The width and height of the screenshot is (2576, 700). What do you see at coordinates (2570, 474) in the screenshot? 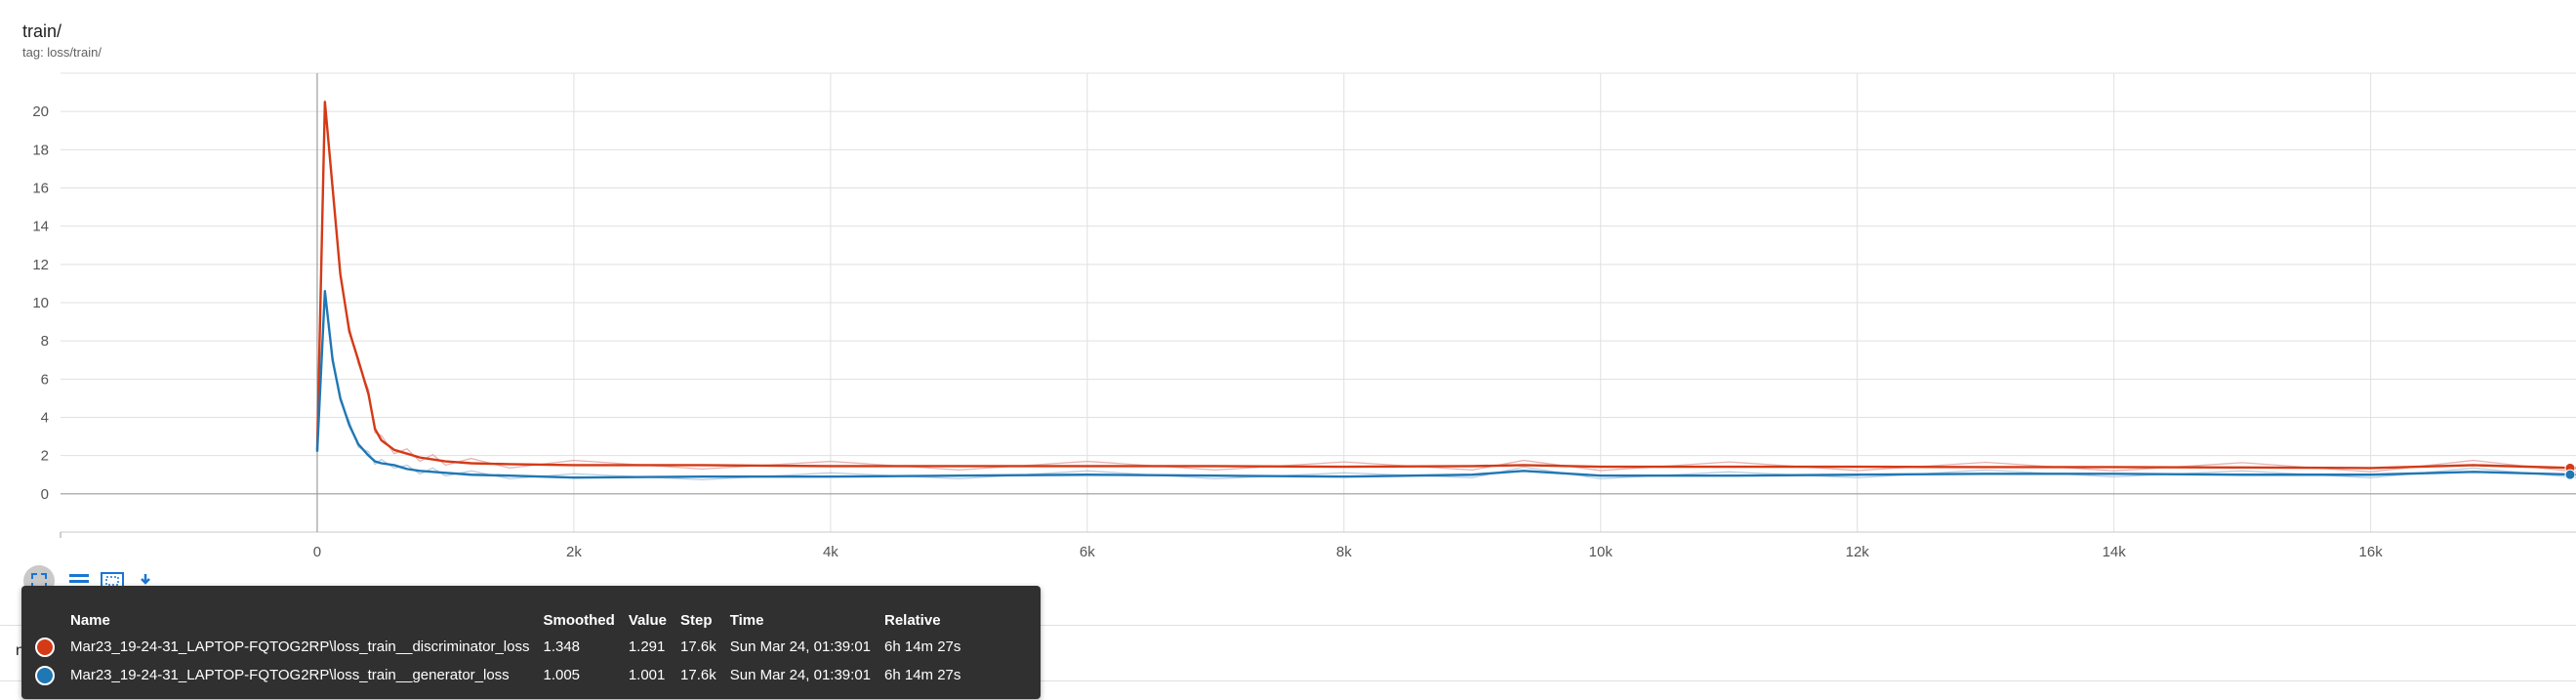
I see `series-end-point` at bounding box center [2570, 474].